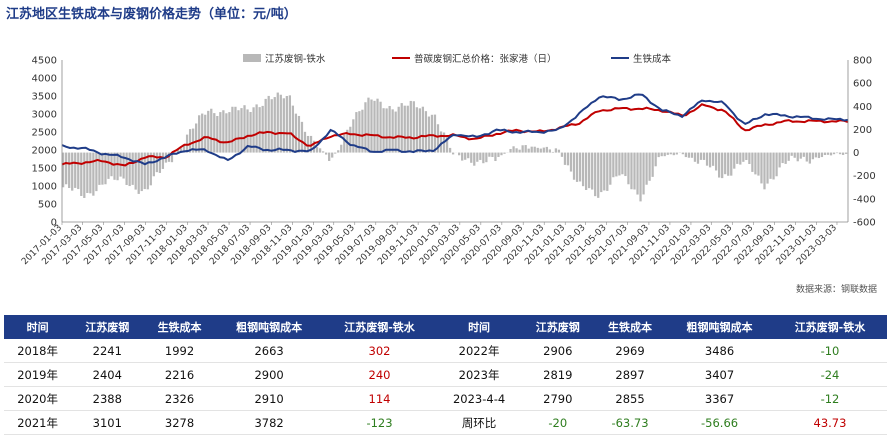 The height and width of the screenshot is (435, 891). I want to click on table-cell: 2022年, so click(479, 351).